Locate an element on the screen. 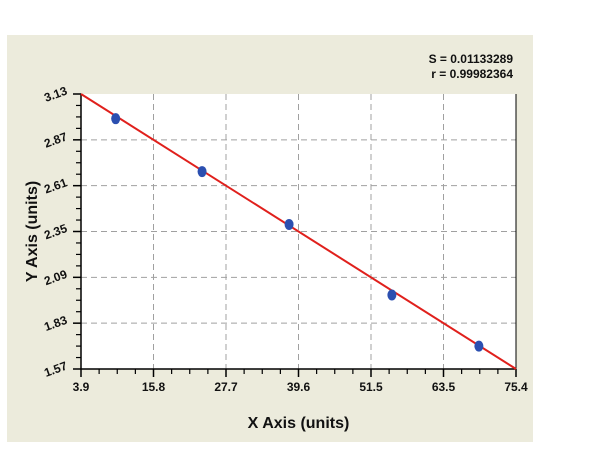 The width and height of the screenshot is (600, 449). y-tick-label: 1.57 is located at coordinates (55, 369).